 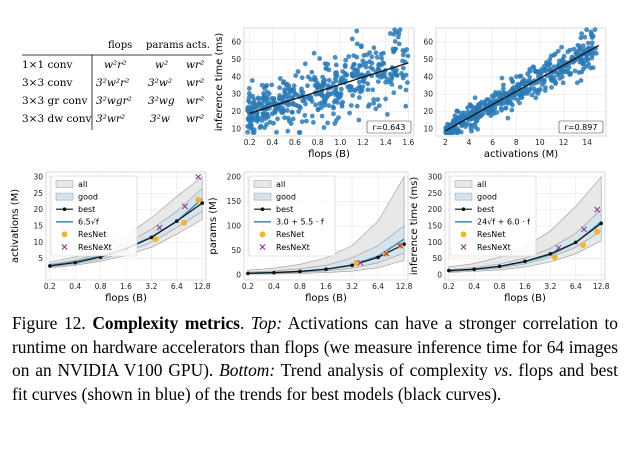 I want to click on x-tick-label: 1.4, so click(x=386, y=142).